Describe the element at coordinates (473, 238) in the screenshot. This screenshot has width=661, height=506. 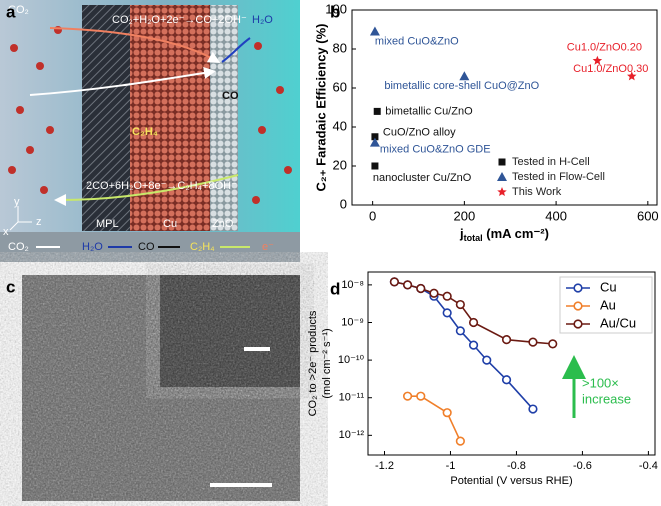
I see `x-axis-label-part: total` at that location.